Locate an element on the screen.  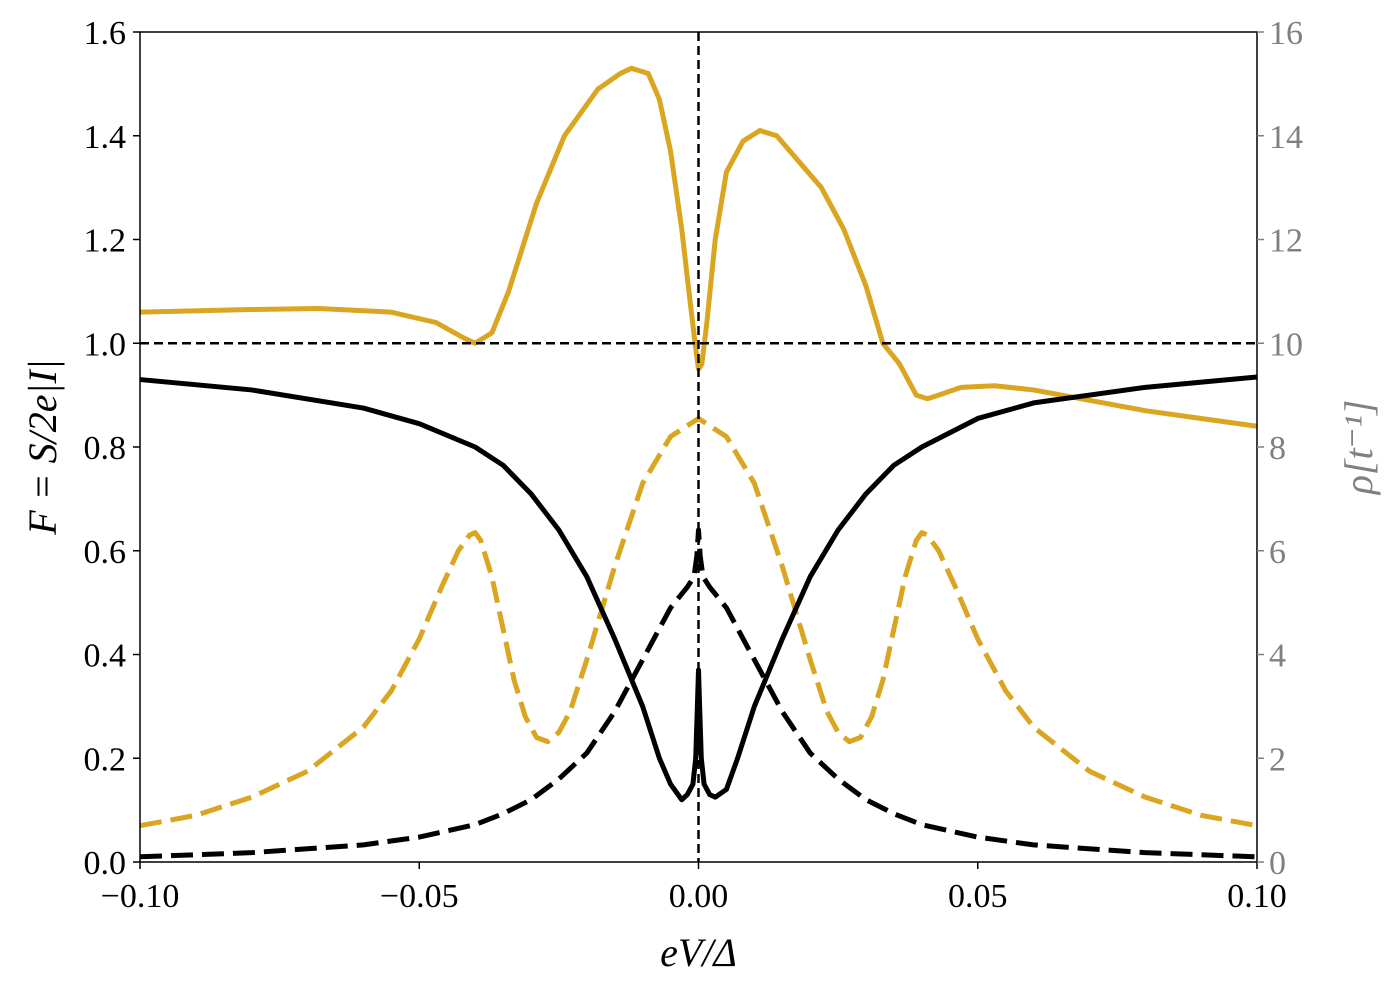
right-y-axis-label: ρ[t⁻¹] is located at coordinates (1358, 448).